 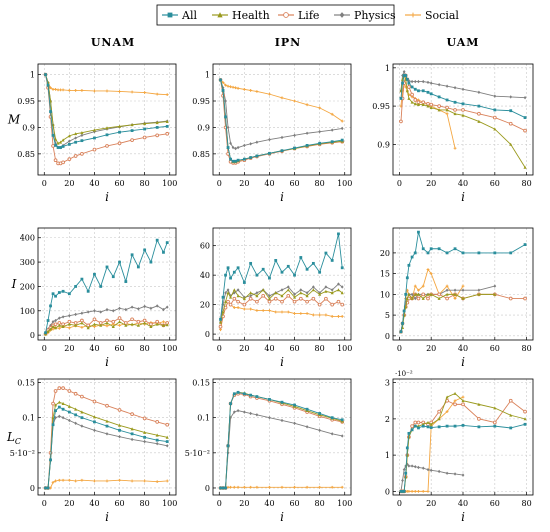 I want to click on plot-frame, so click(x=107, y=284).